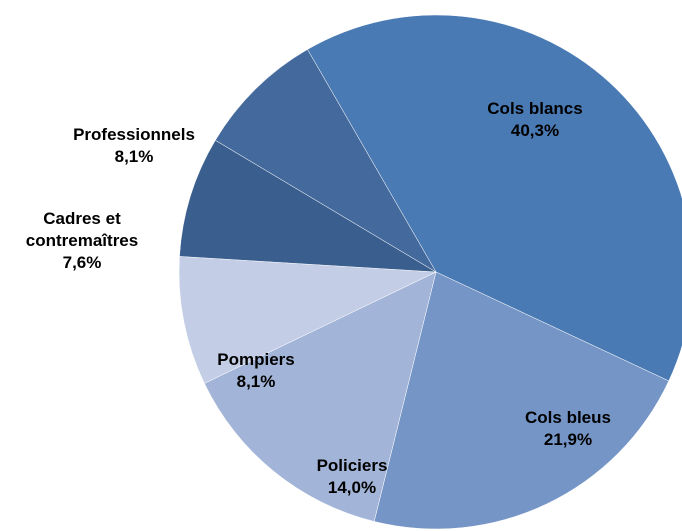  Describe the element at coordinates (534, 108) in the screenshot. I see `slice-category-label: Cols blancs` at that location.